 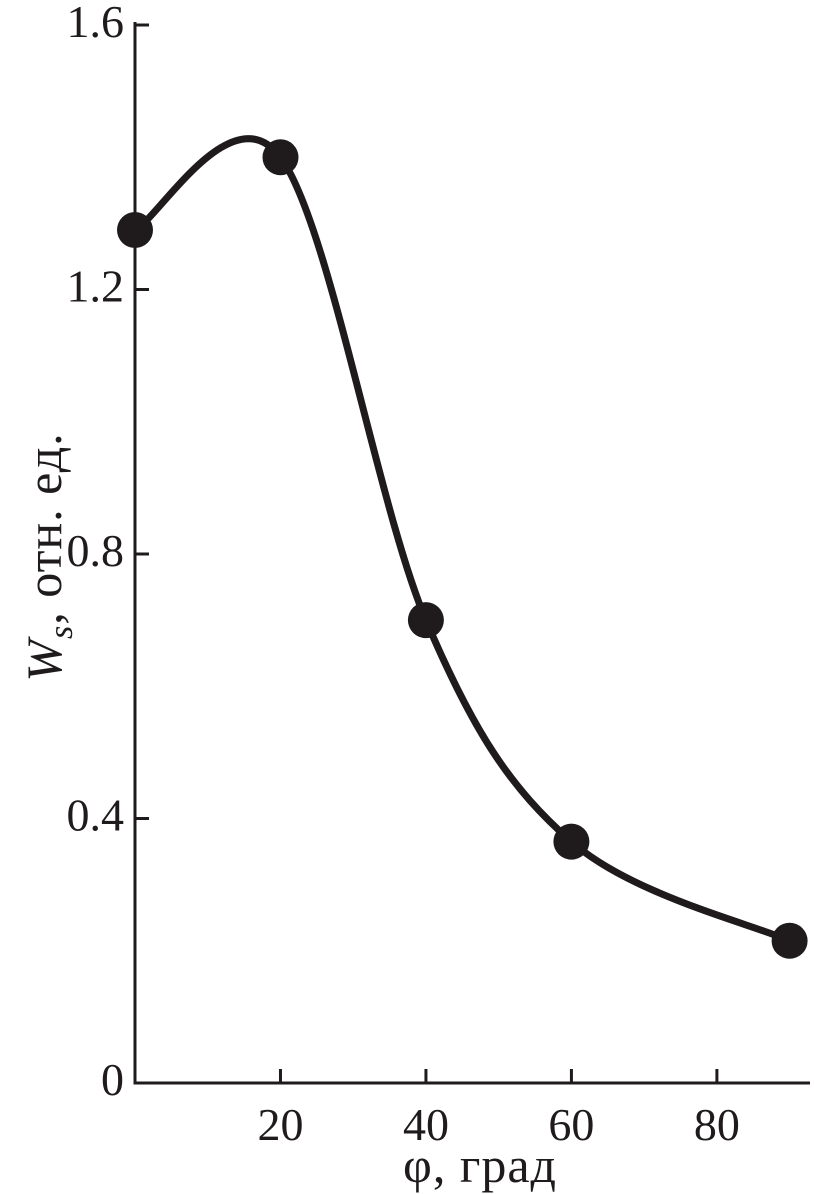 What do you see at coordinates (96, 23) in the screenshot?
I see `y-tick-label: 1.6` at bounding box center [96, 23].